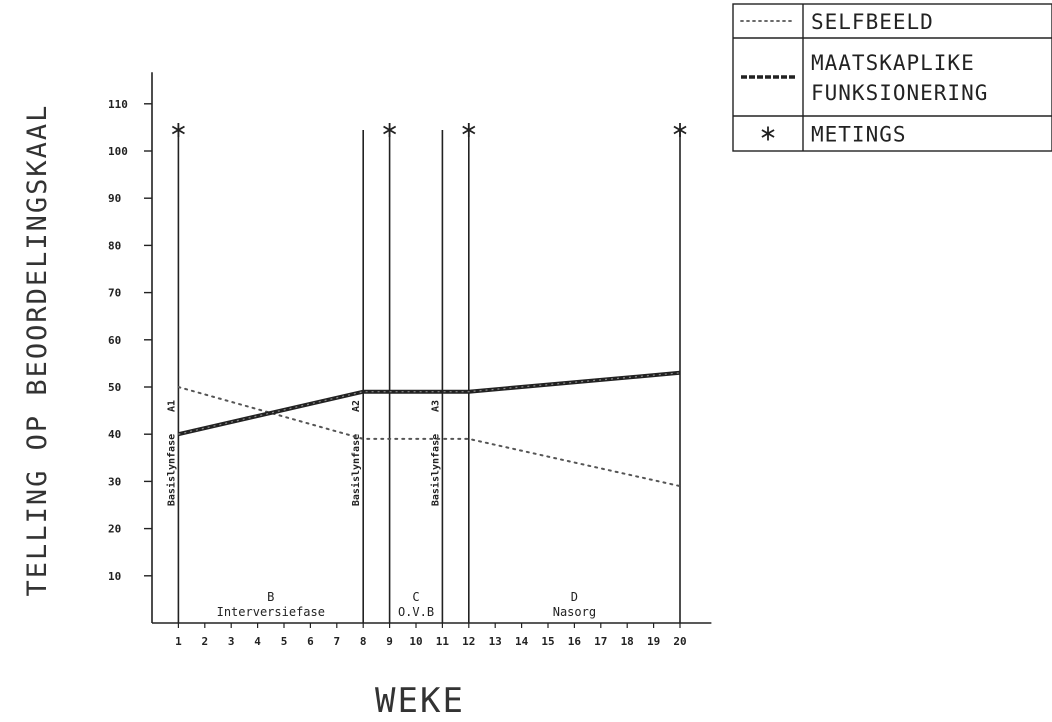 Image resolution: width=1052 pixels, height=722 pixels. Describe the element at coordinates (118, 104) in the screenshot. I see `y-tick-label: 110` at that location.